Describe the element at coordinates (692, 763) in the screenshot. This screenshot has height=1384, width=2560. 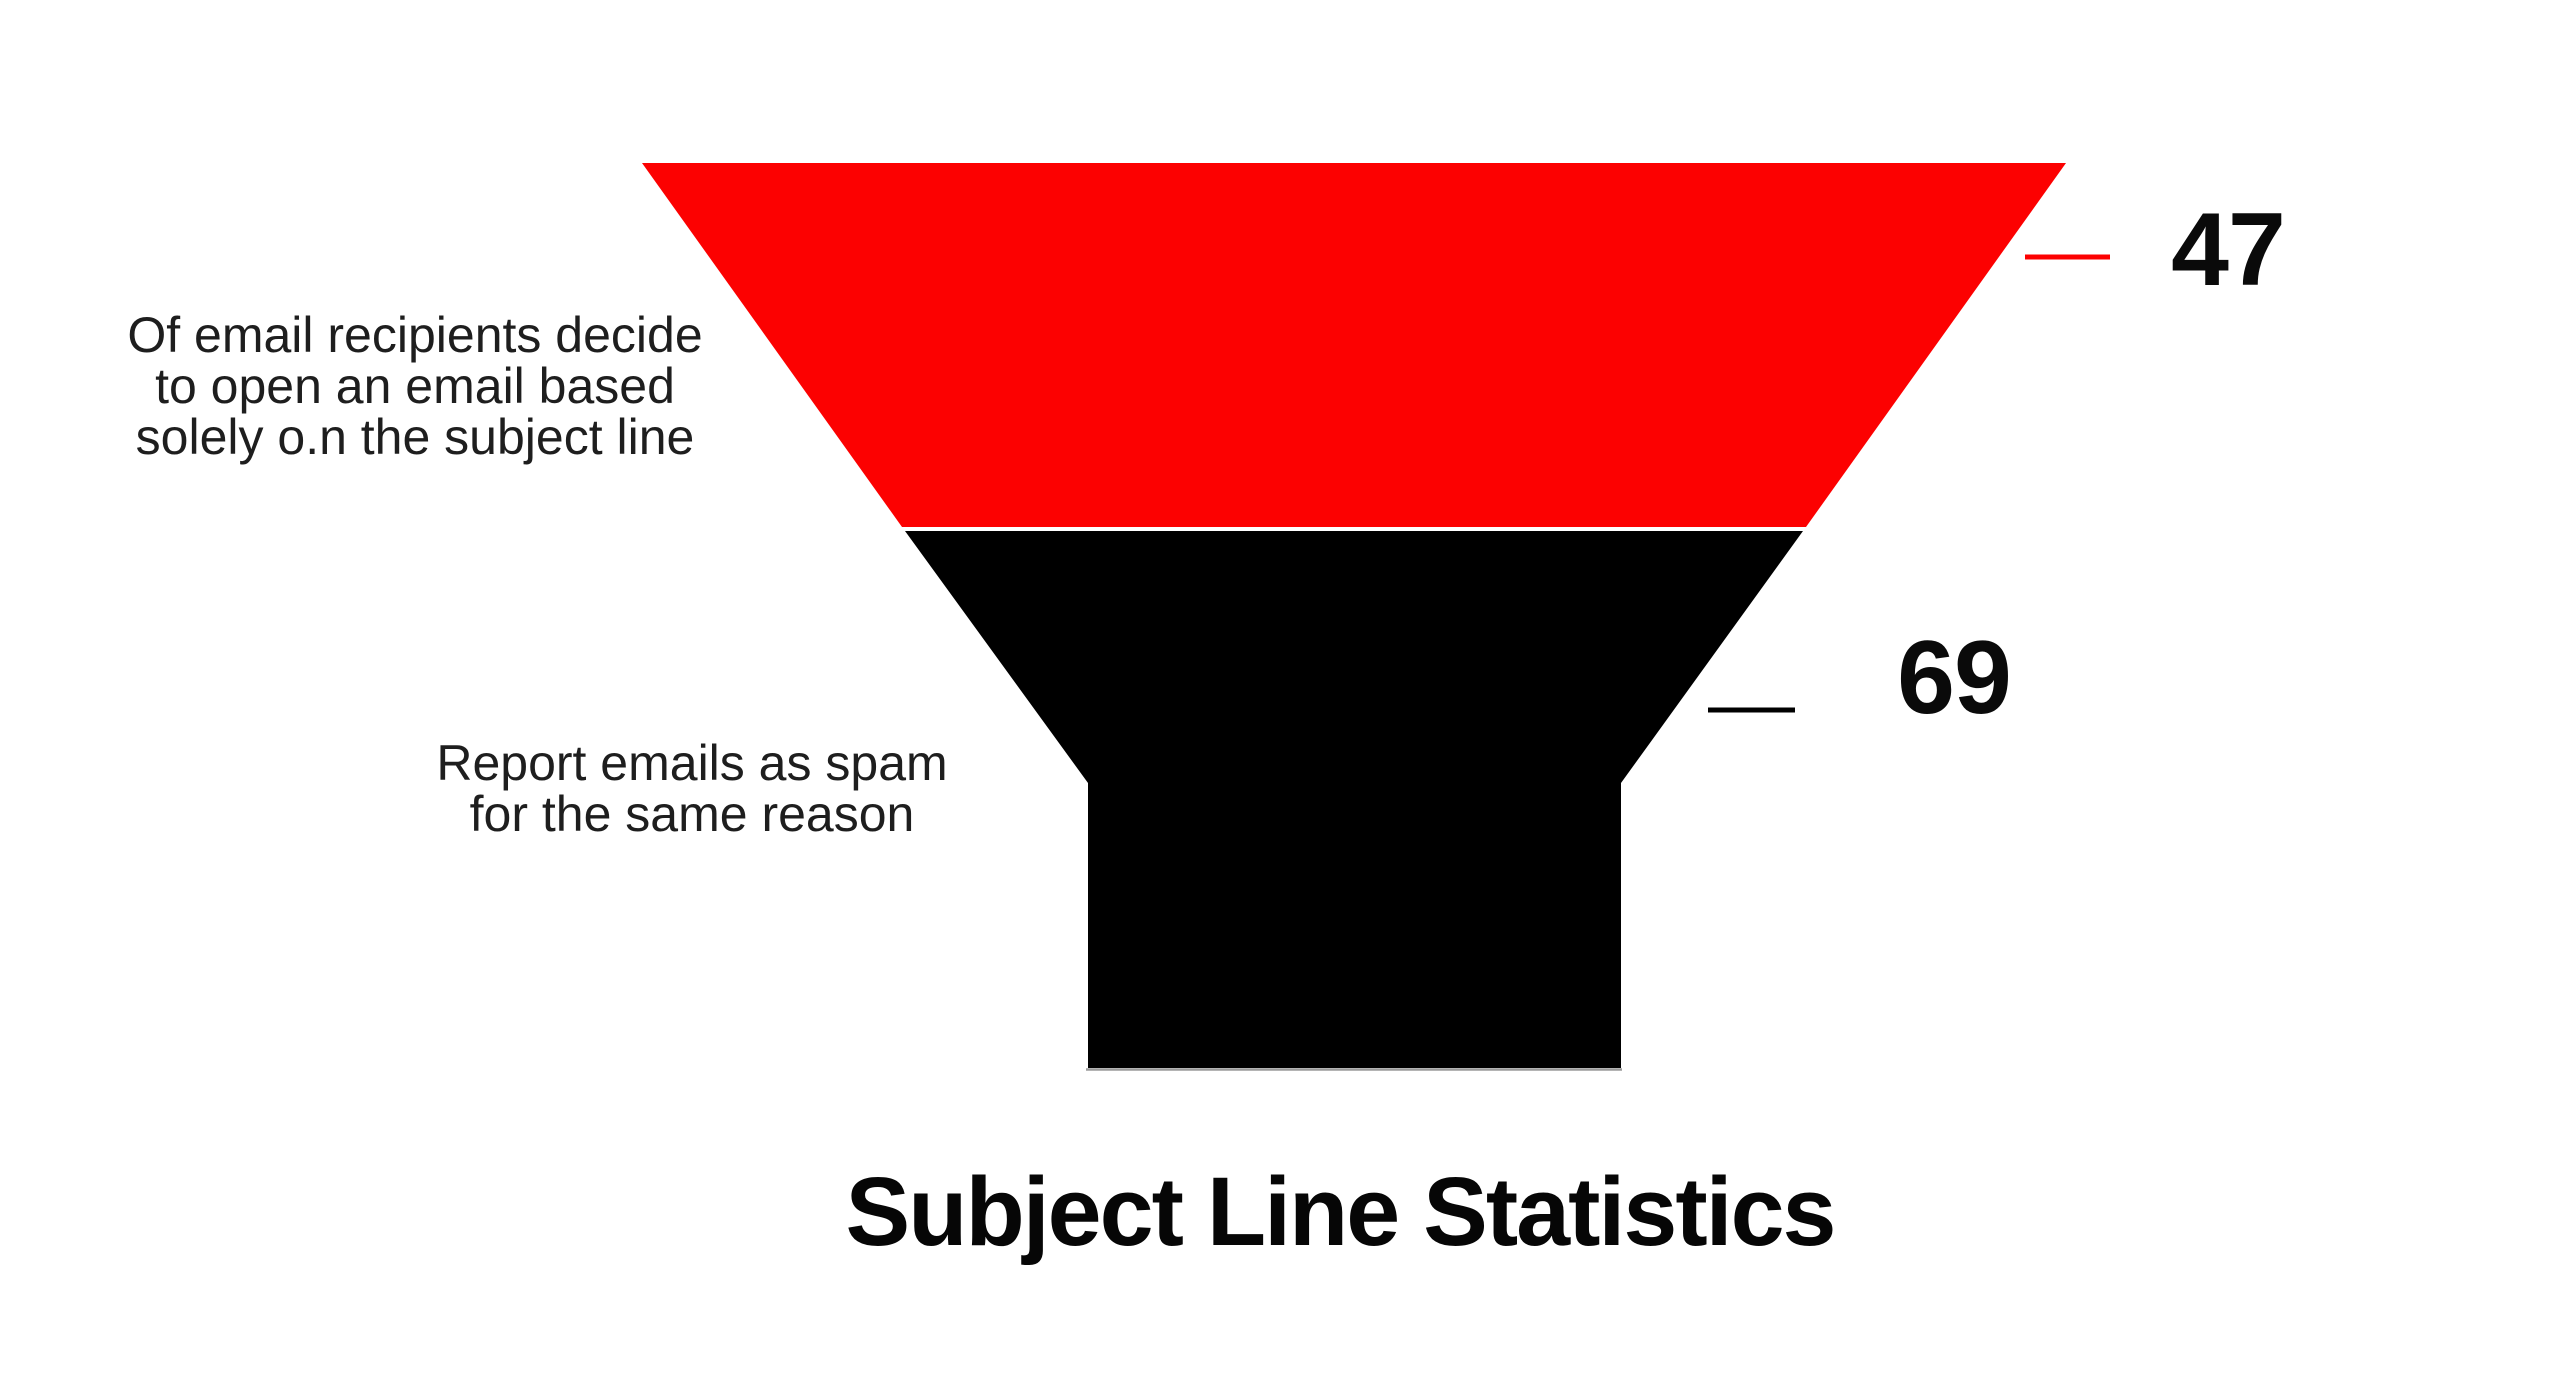
I see `stage-2-description-line-1: Report emails as spam` at that location.